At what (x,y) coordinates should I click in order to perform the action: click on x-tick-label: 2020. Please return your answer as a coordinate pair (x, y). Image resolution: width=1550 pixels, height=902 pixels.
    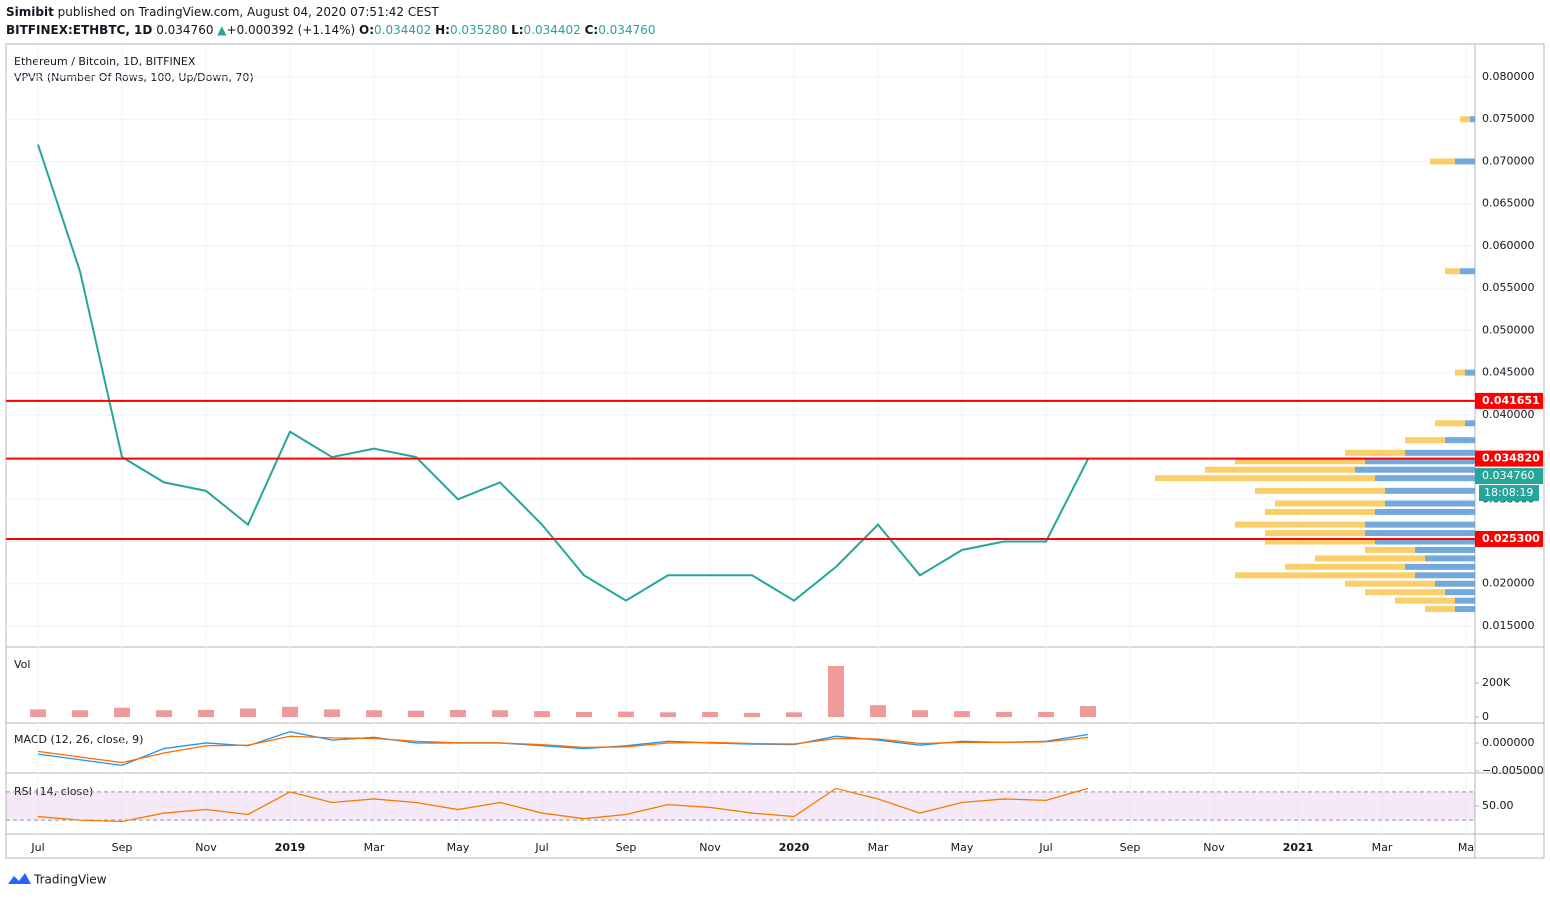
    Looking at the image, I should click on (794, 847).